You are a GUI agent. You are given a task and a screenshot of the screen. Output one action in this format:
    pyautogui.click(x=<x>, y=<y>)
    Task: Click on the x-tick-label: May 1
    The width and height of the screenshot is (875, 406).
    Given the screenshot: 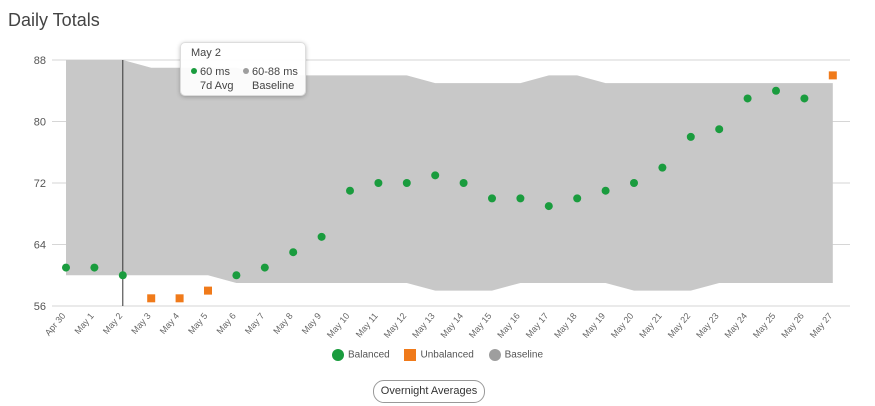 What is the action you would take?
    pyautogui.click(x=84, y=323)
    